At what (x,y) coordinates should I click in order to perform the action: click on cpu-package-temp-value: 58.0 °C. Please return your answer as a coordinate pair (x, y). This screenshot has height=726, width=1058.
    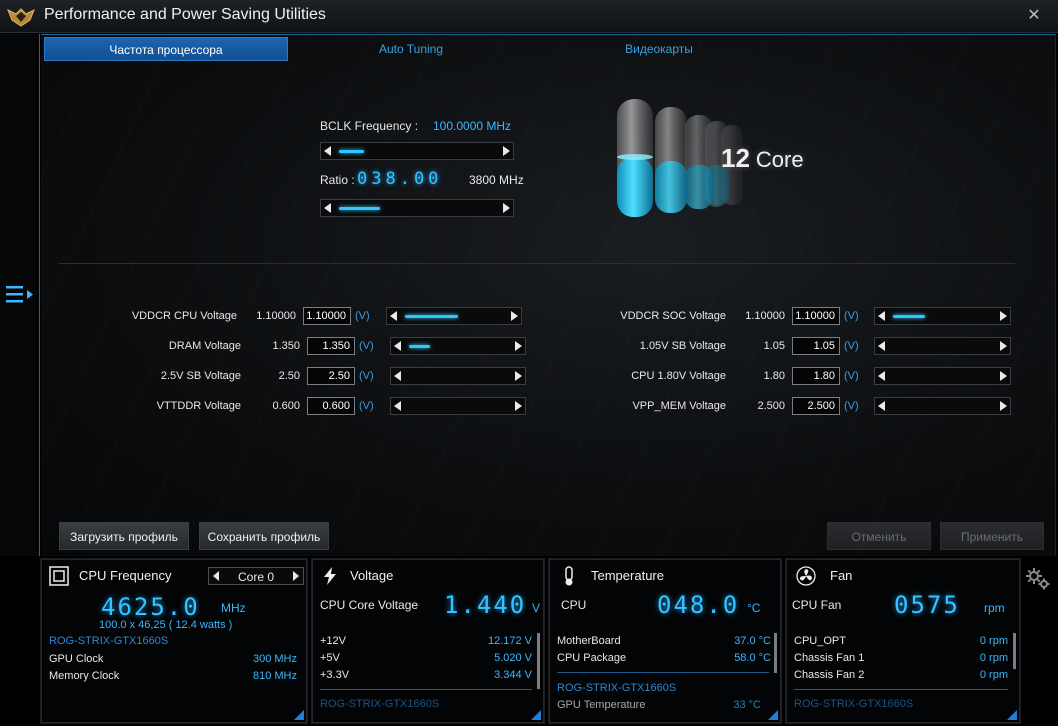
    Looking at the image, I should click on (752, 658).